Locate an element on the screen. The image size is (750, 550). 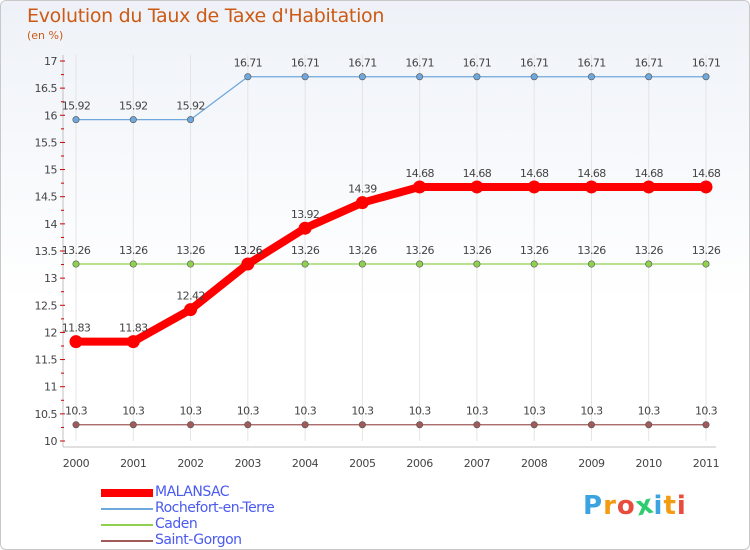
series-line-rochefort-en-terre is located at coordinates (391, 98).